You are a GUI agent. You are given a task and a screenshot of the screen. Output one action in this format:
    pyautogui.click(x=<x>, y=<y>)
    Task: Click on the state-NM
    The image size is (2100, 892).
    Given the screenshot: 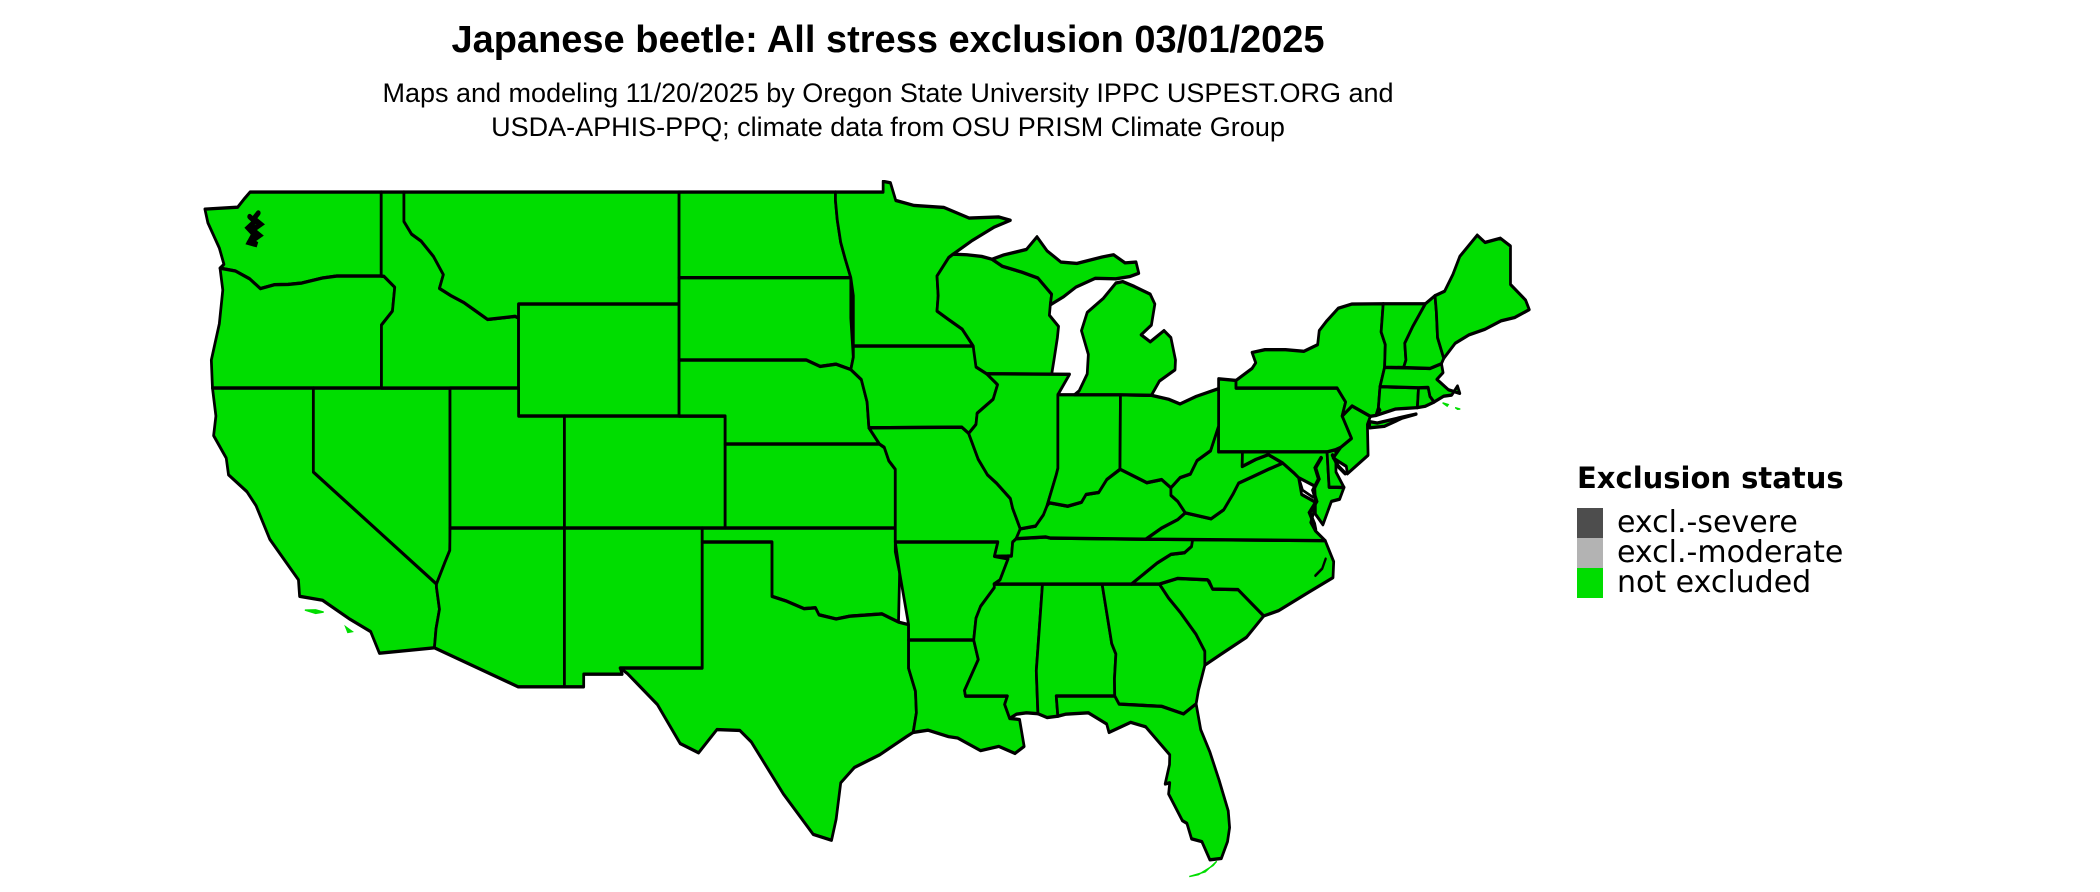 What is the action you would take?
    pyautogui.click(x=633, y=607)
    